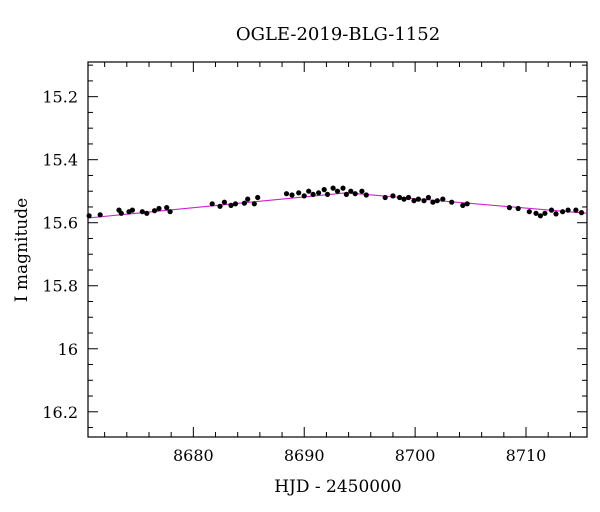 The height and width of the screenshot is (512, 600). I want to click on y-tick-label: 15.6, so click(60, 223).